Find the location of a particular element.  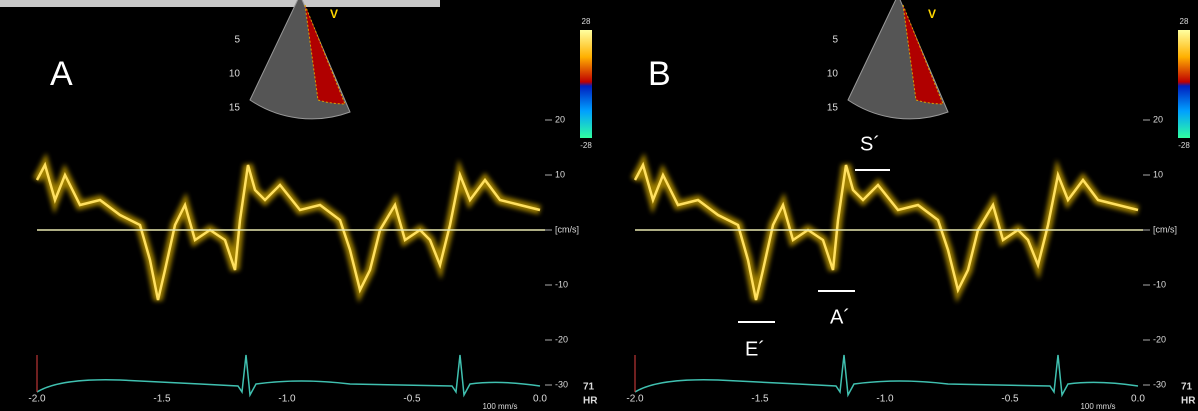

panel-label: B is located at coordinates (659, 74).